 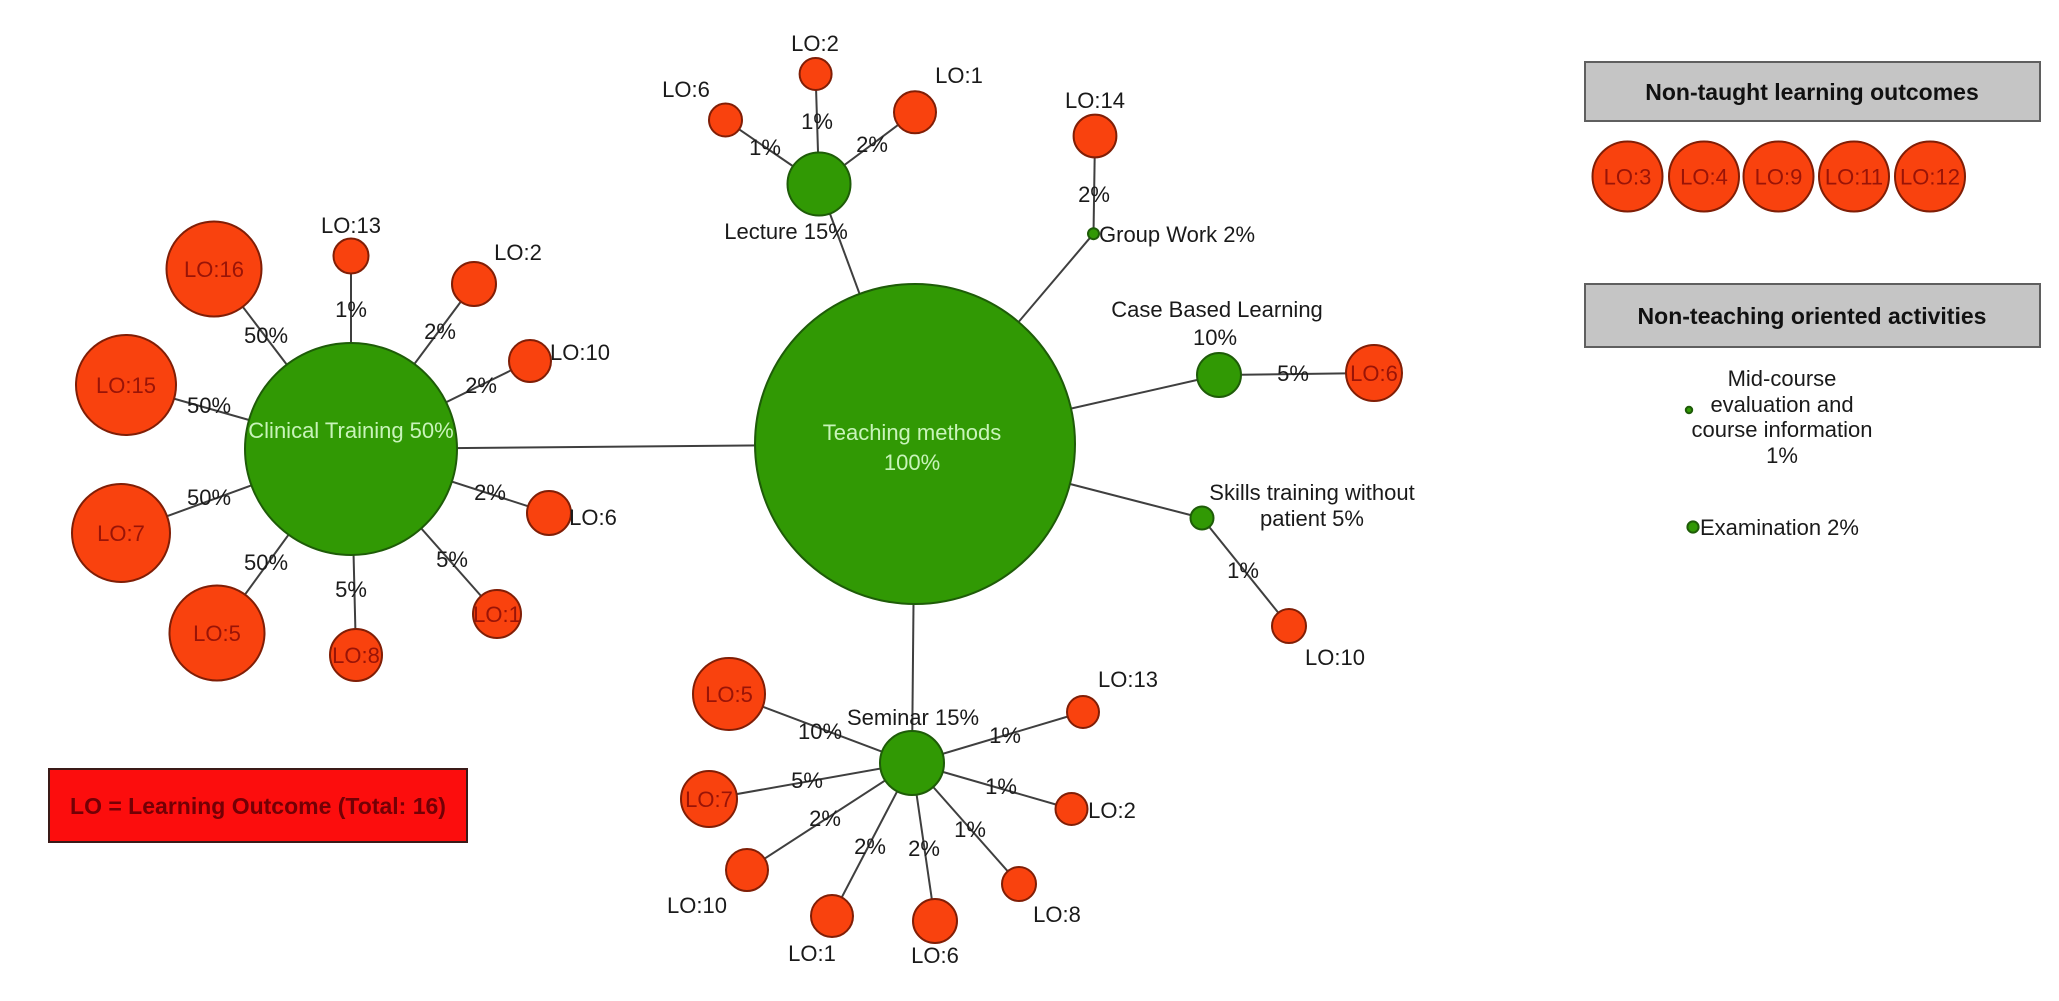 What do you see at coordinates (1628, 176) in the screenshot?
I see `svg-text: LO:3` at bounding box center [1628, 176].